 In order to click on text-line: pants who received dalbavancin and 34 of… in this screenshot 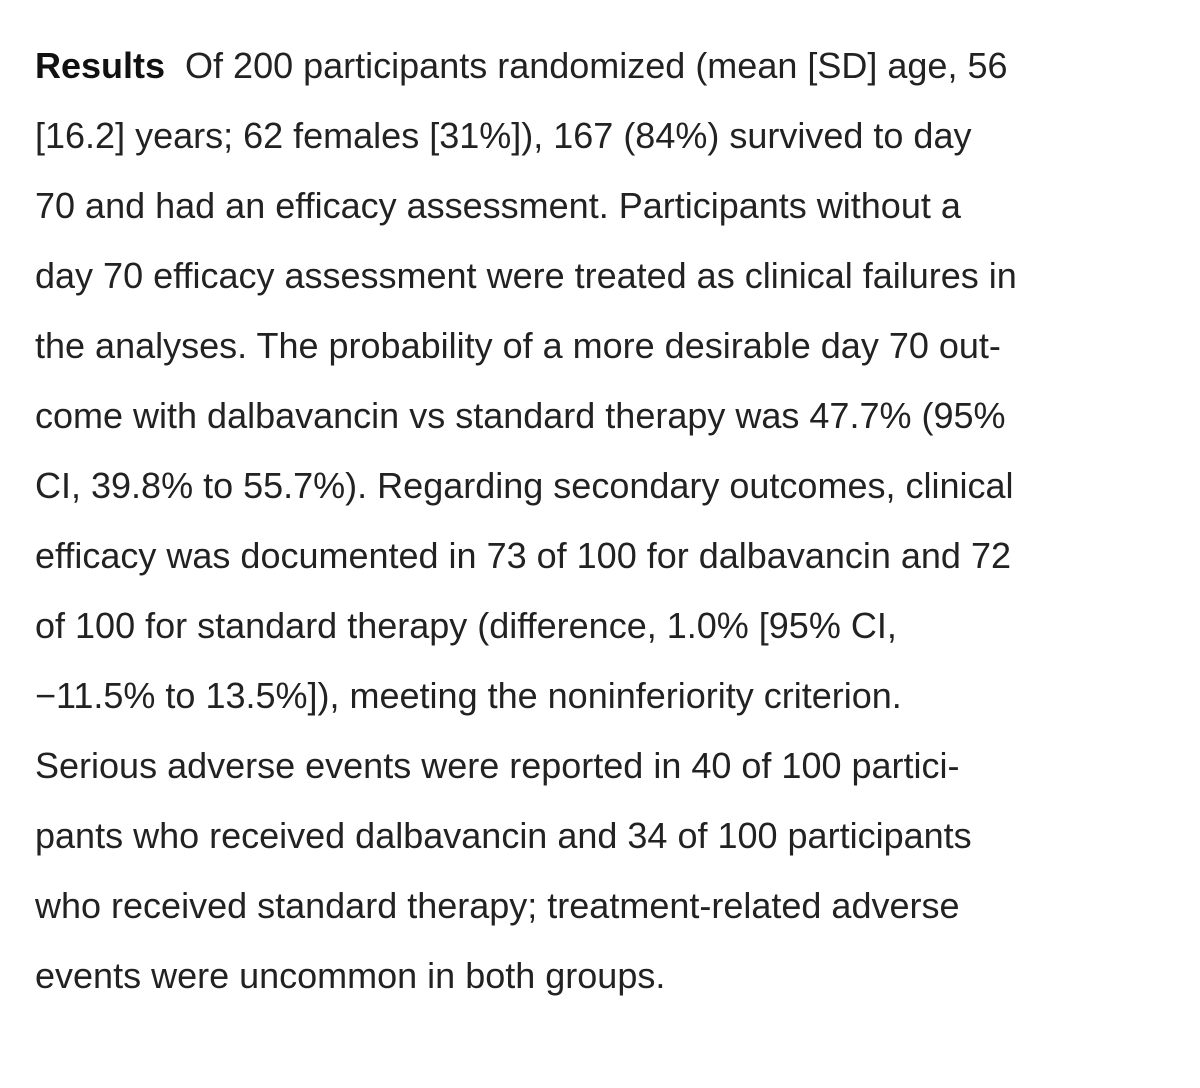, I will do `click(503, 836)`.